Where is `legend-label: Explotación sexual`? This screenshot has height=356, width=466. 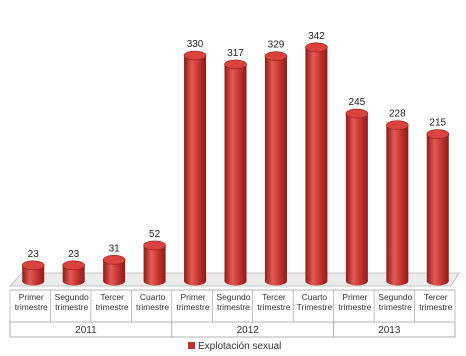
legend-label: Explotación sexual is located at coordinates (239, 346).